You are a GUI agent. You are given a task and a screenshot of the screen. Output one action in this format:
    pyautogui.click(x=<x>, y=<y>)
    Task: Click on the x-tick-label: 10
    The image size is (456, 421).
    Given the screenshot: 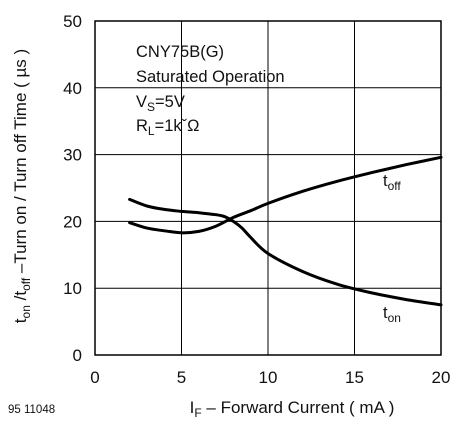 What is the action you would take?
    pyautogui.click(x=268, y=377)
    